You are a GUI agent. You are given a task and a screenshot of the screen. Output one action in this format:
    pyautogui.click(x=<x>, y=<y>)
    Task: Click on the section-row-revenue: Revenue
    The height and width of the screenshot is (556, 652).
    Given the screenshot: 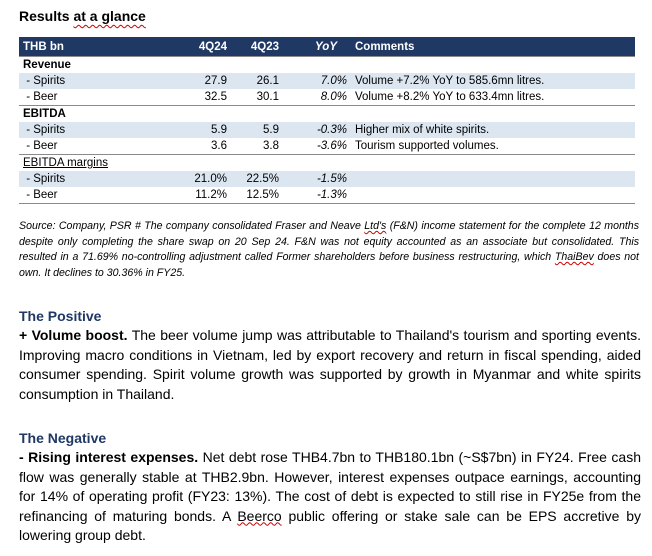 What is the action you would take?
    pyautogui.click(x=327, y=64)
    